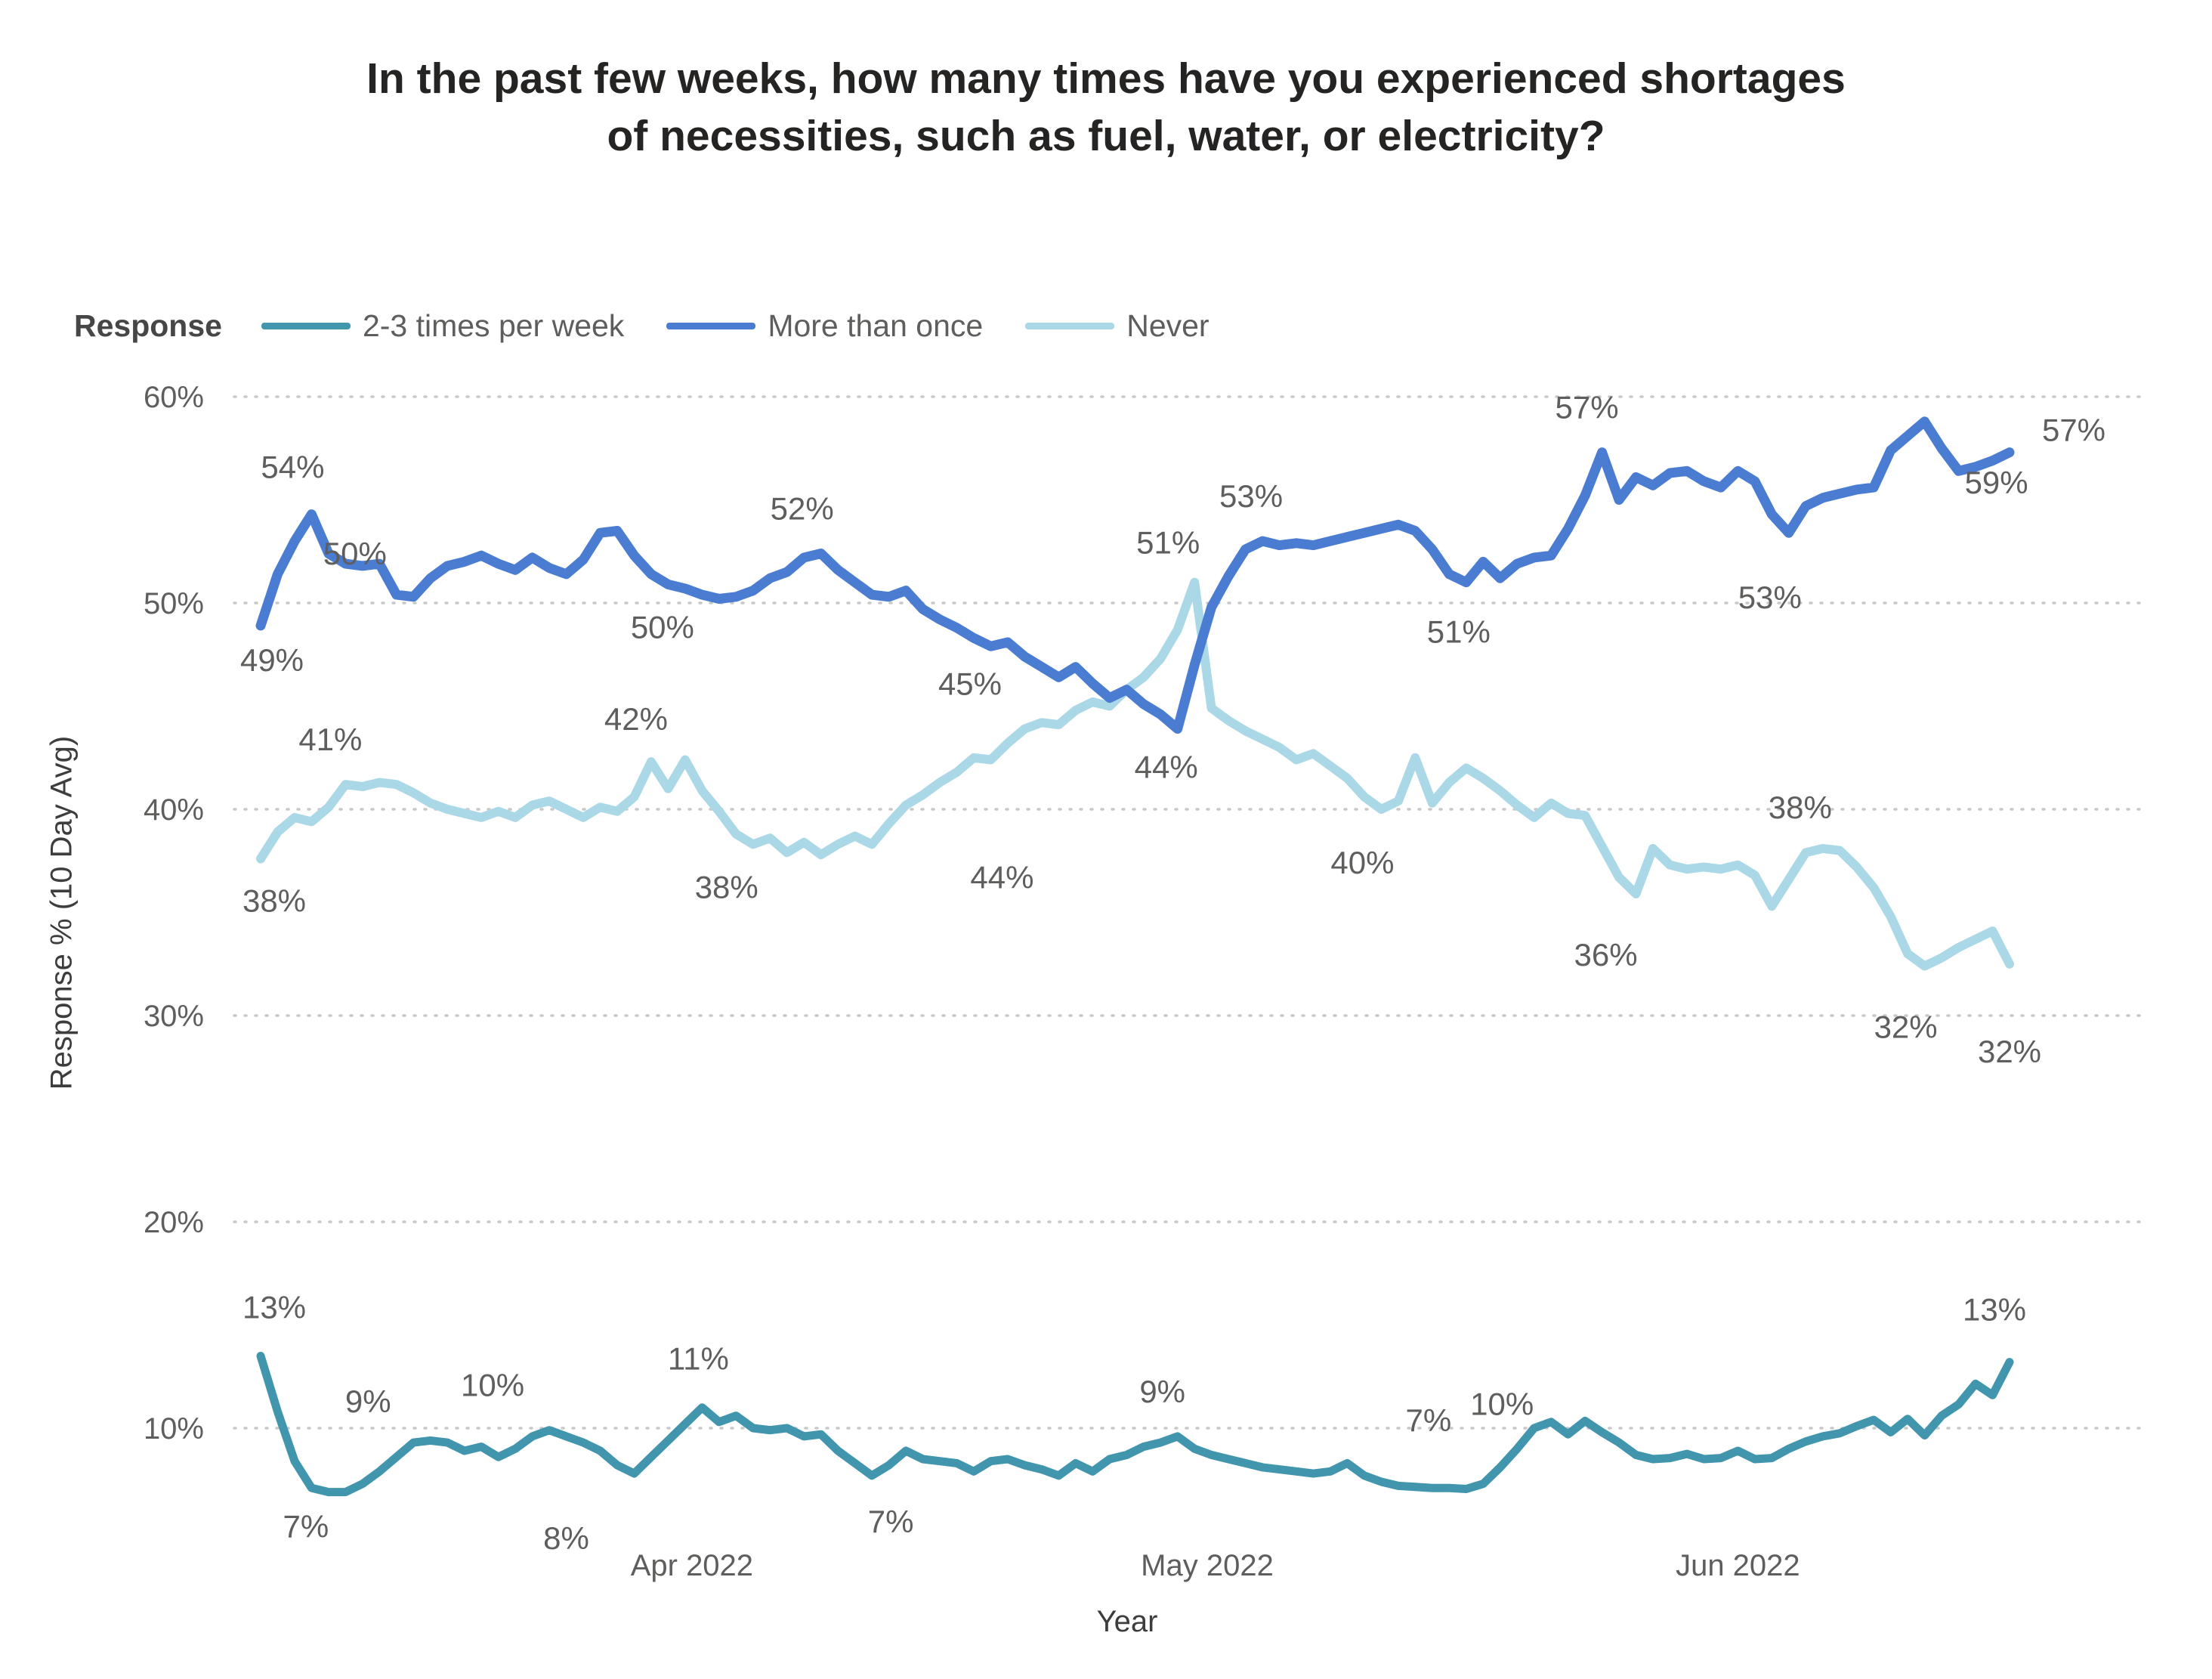 This screenshot has width=2212, height=1679. Describe the element at coordinates (174, 604) in the screenshot. I see `y-tick-label: 50%` at that location.